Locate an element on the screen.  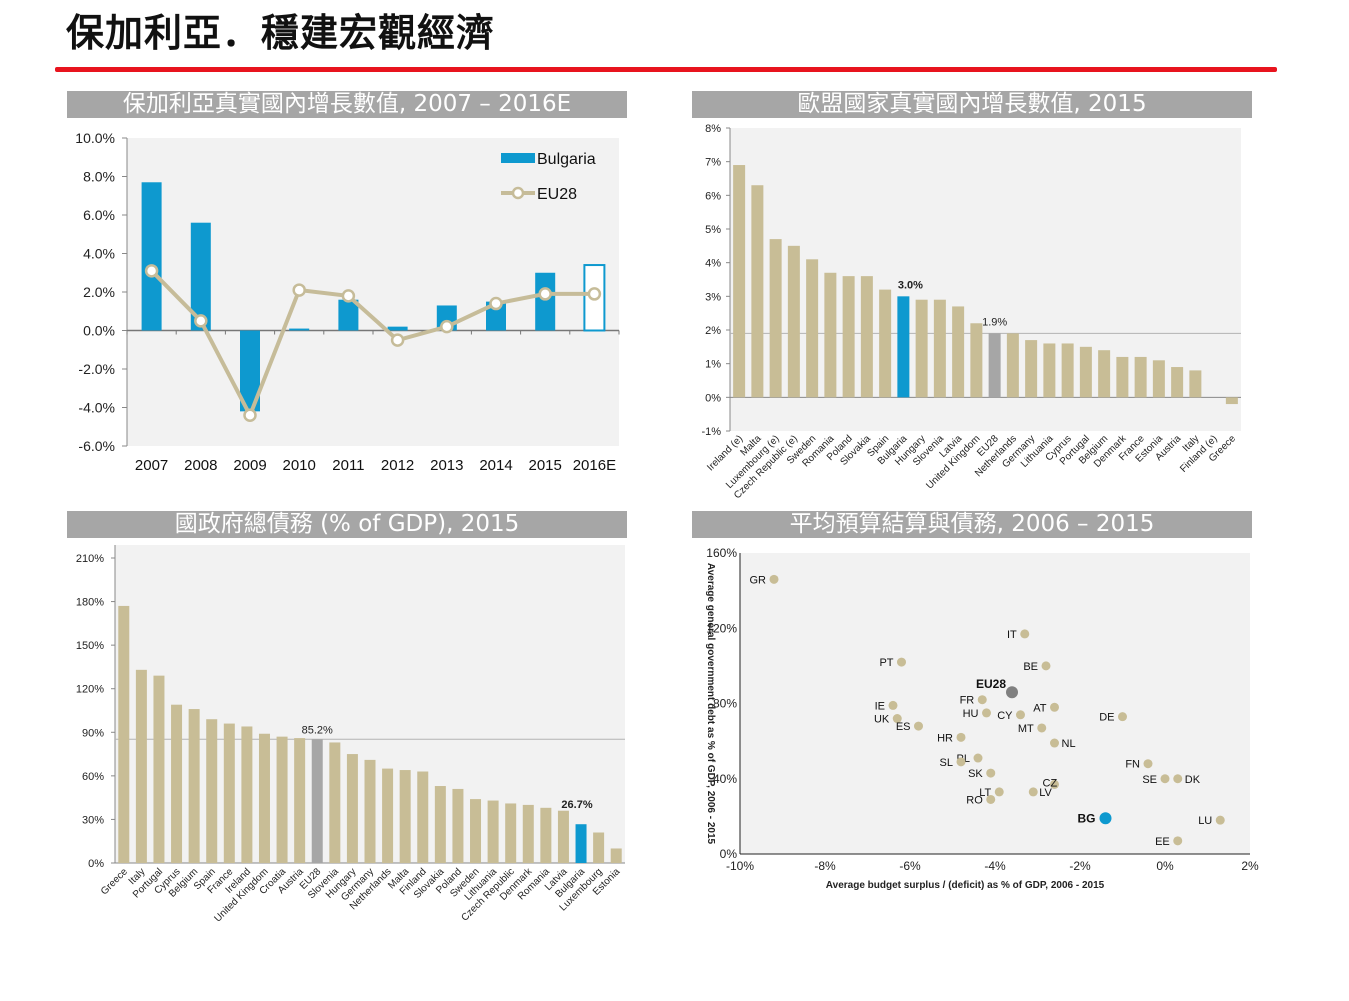
value-label-bulgaria: 3.0% is located at coordinates (910, 285).